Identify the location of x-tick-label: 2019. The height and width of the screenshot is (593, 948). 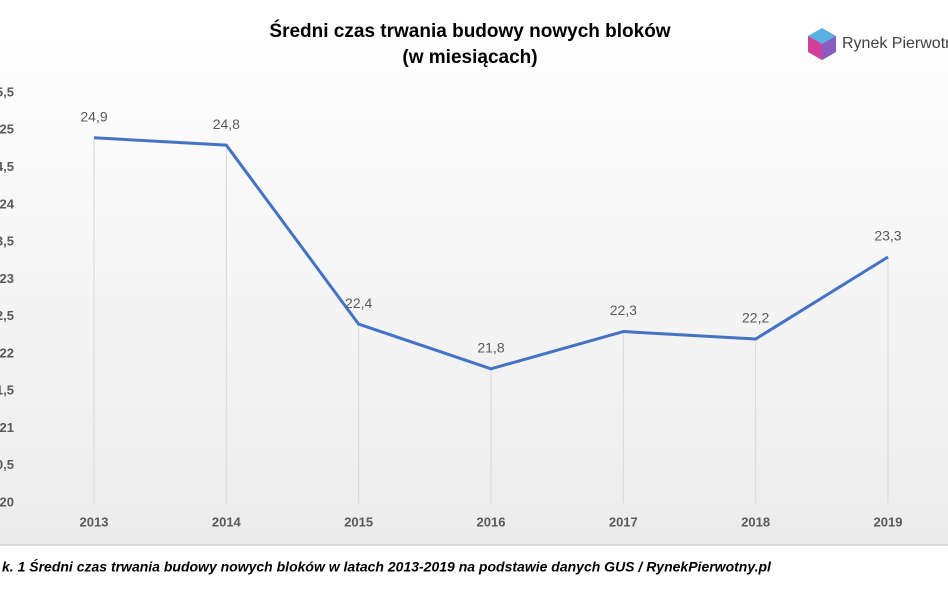
(888, 521).